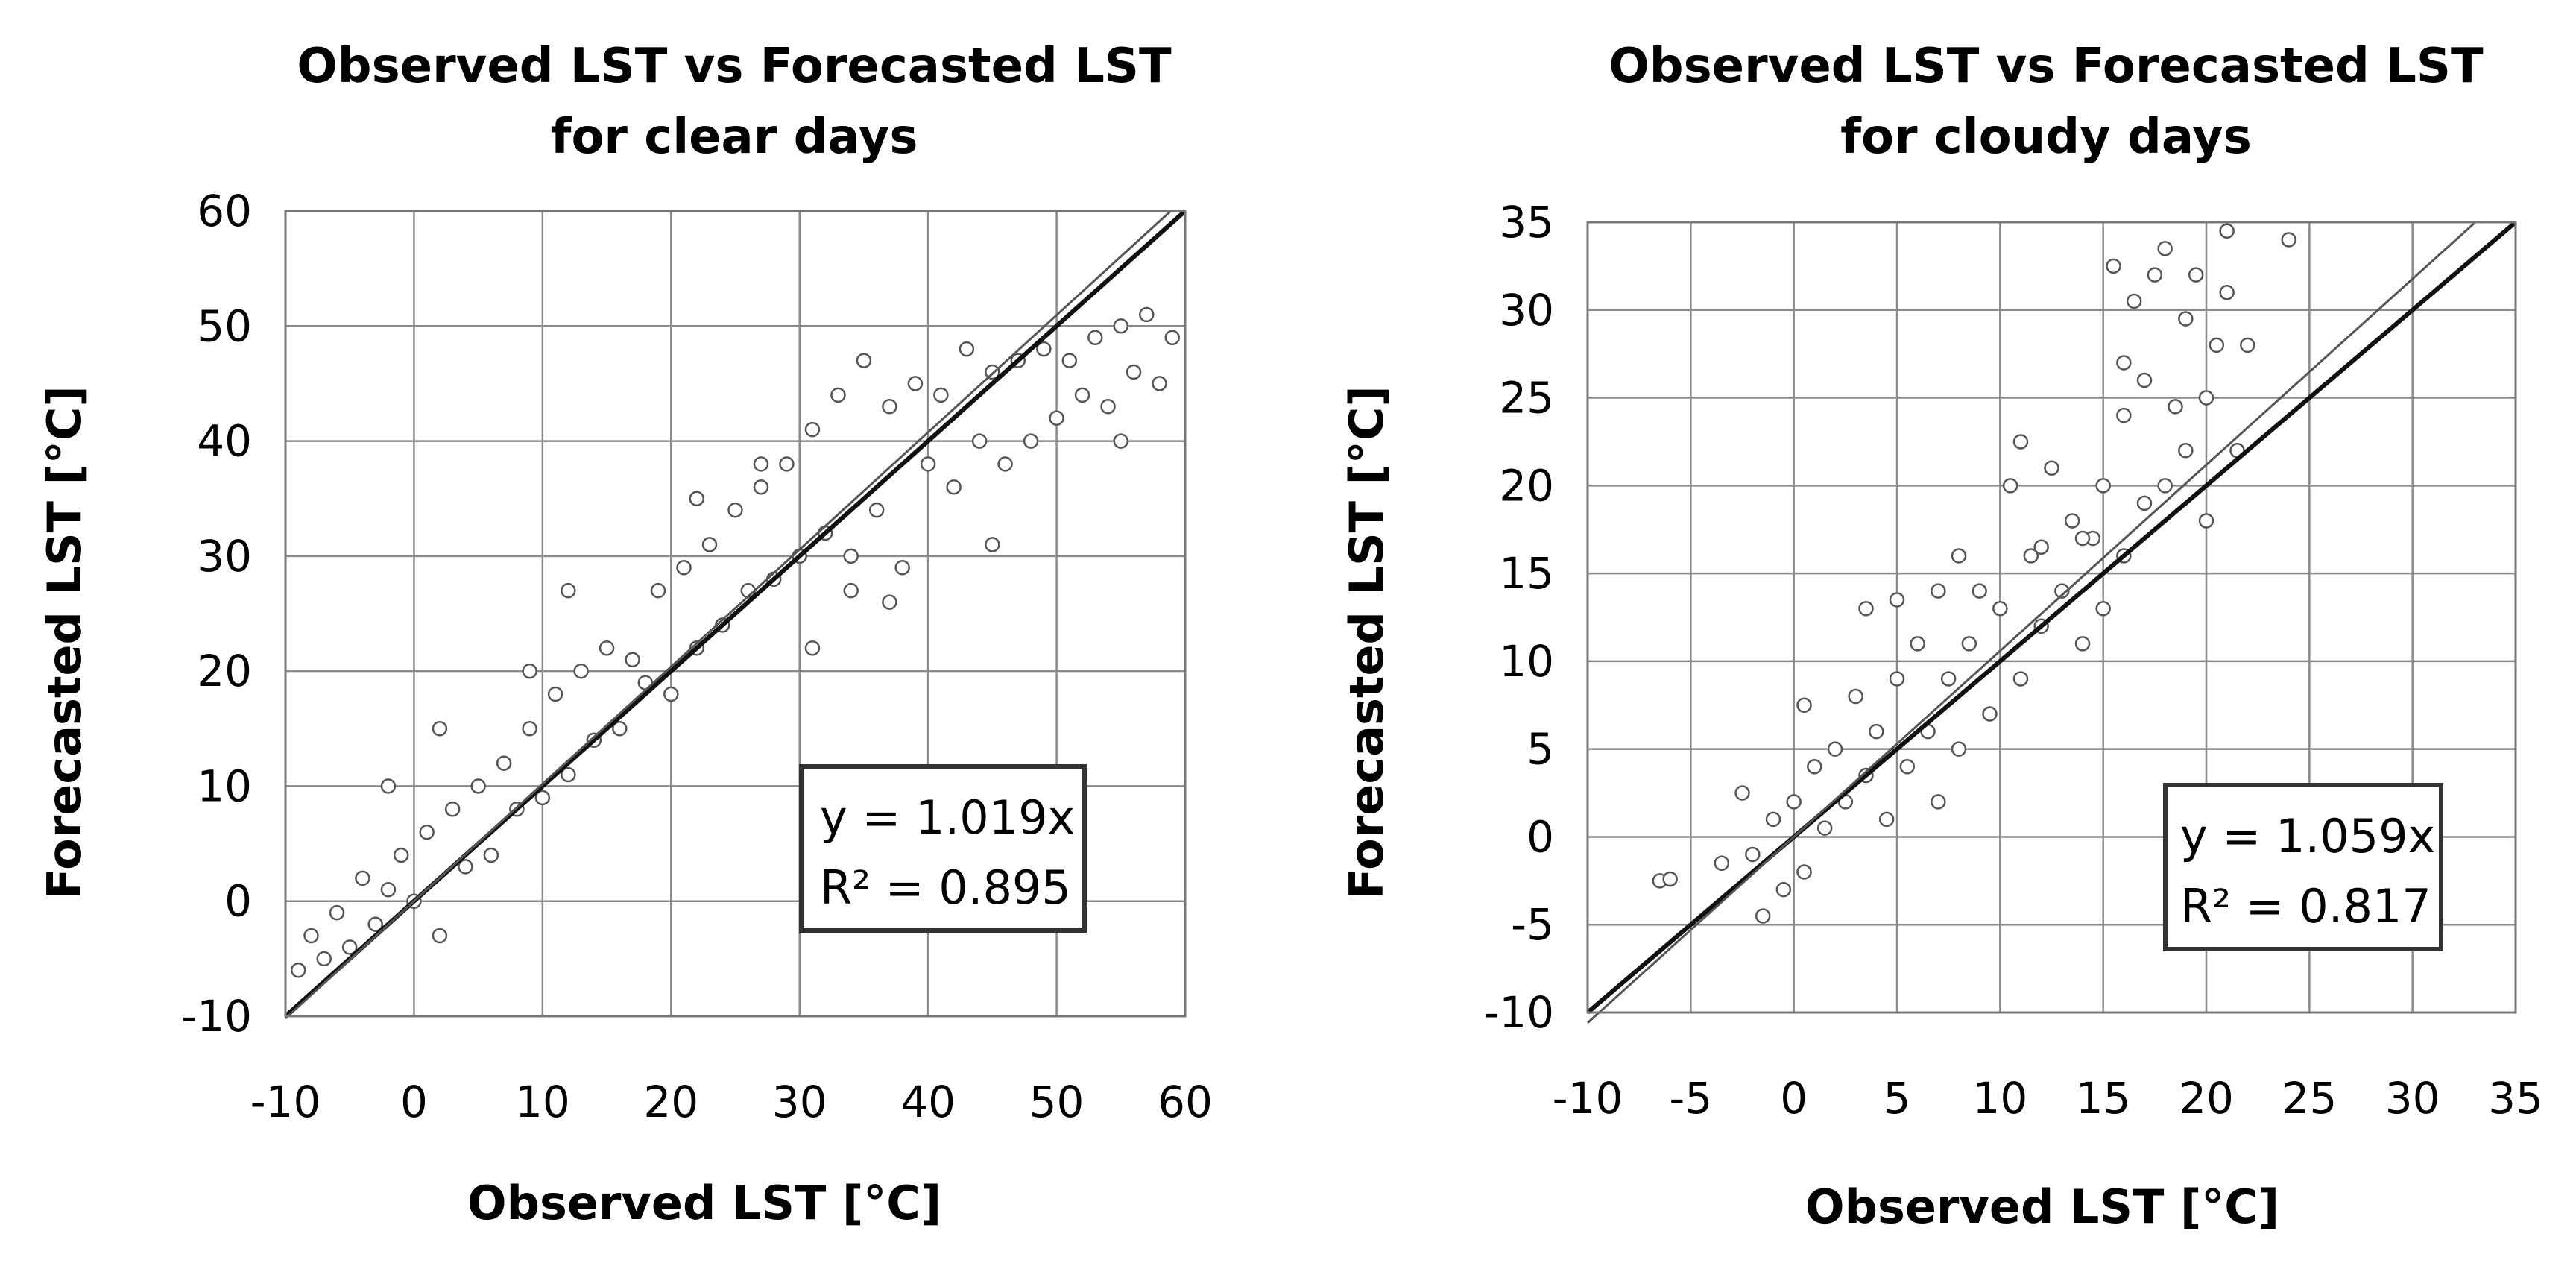 This screenshot has width=2576, height=1266. I want to click on x-tick-label: 30, so click(2412, 1098).